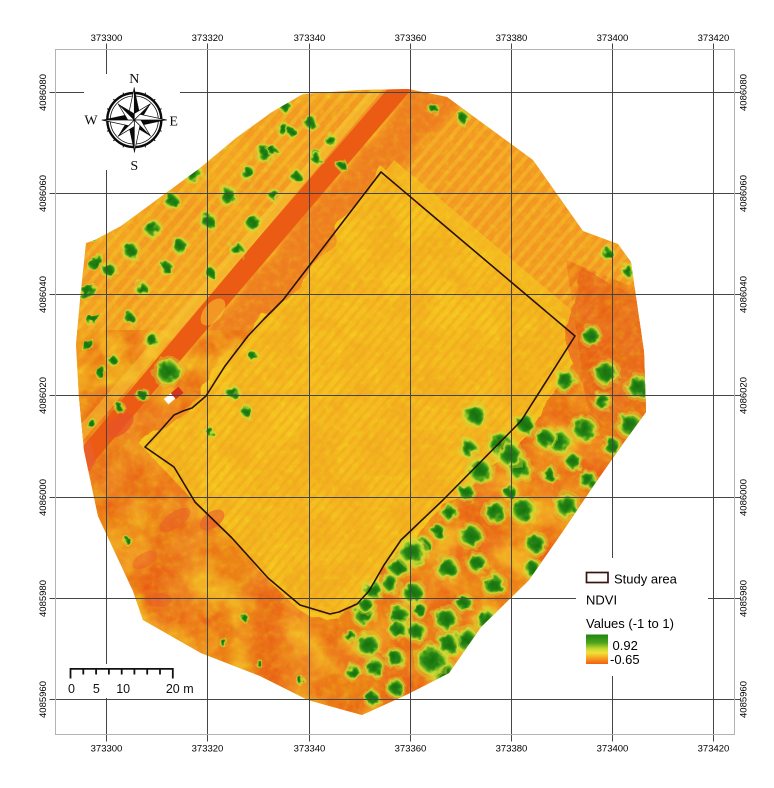  Describe the element at coordinates (91, 121) in the screenshot. I see `svg-text: W` at that location.